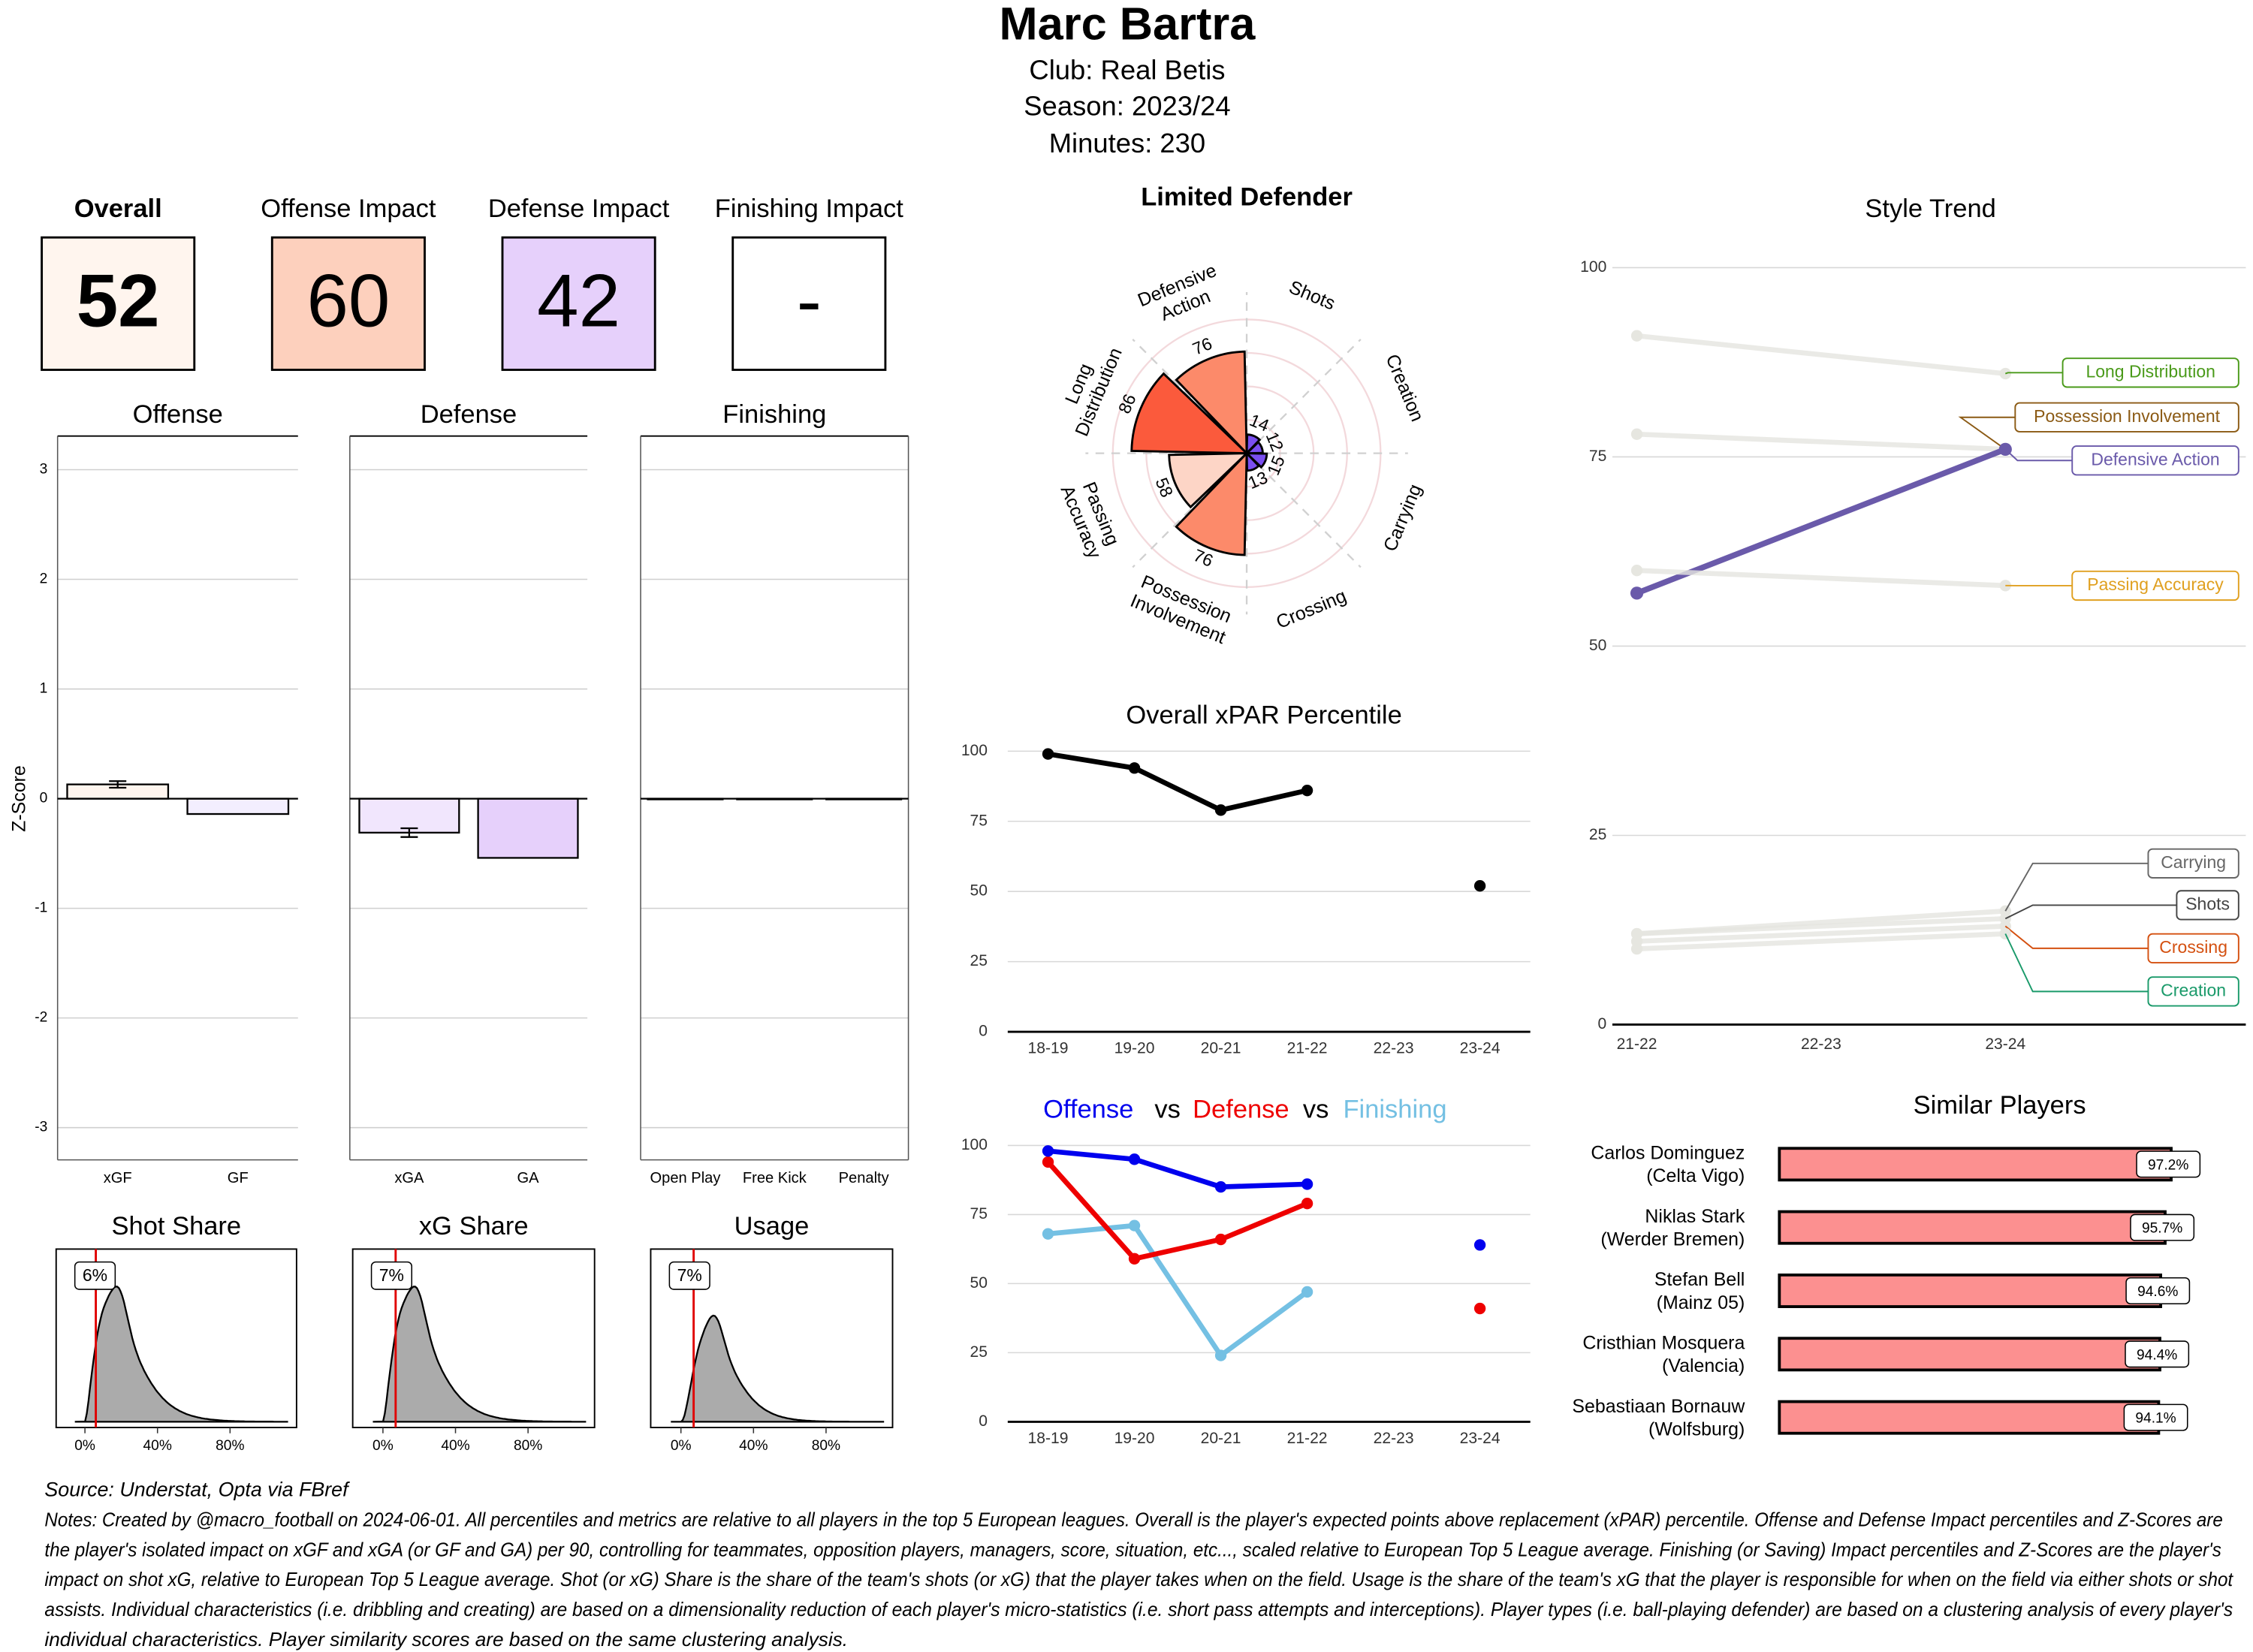  What do you see at coordinates (1247, 197) in the screenshot?
I see `radar-title: Limited Defender` at bounding box center [1247, 197].